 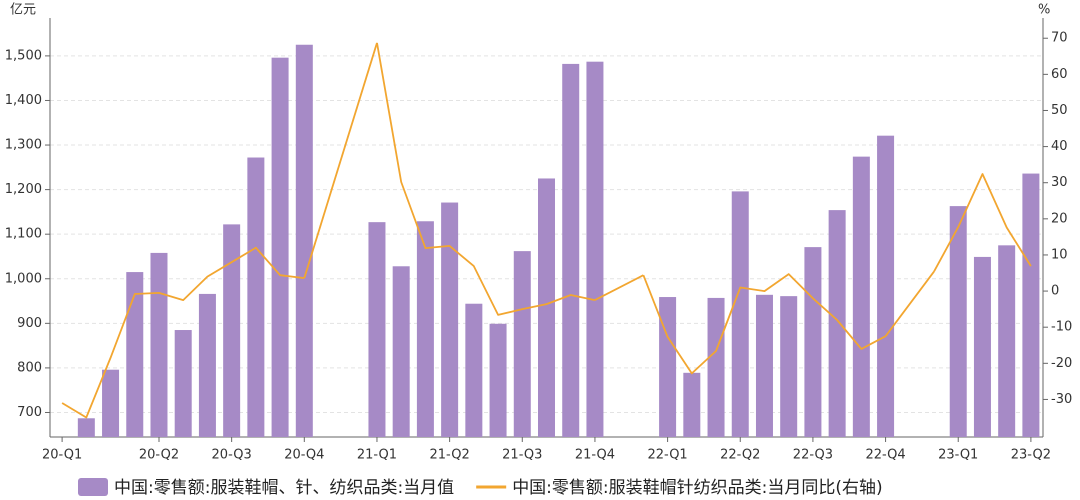 What do you see at coordinates (284, 488) in the screenshot?
I see `legend-label: 中国:零售额:服装鞋帽、针、纺织品类:当月值` at bounding box center [284, 488].